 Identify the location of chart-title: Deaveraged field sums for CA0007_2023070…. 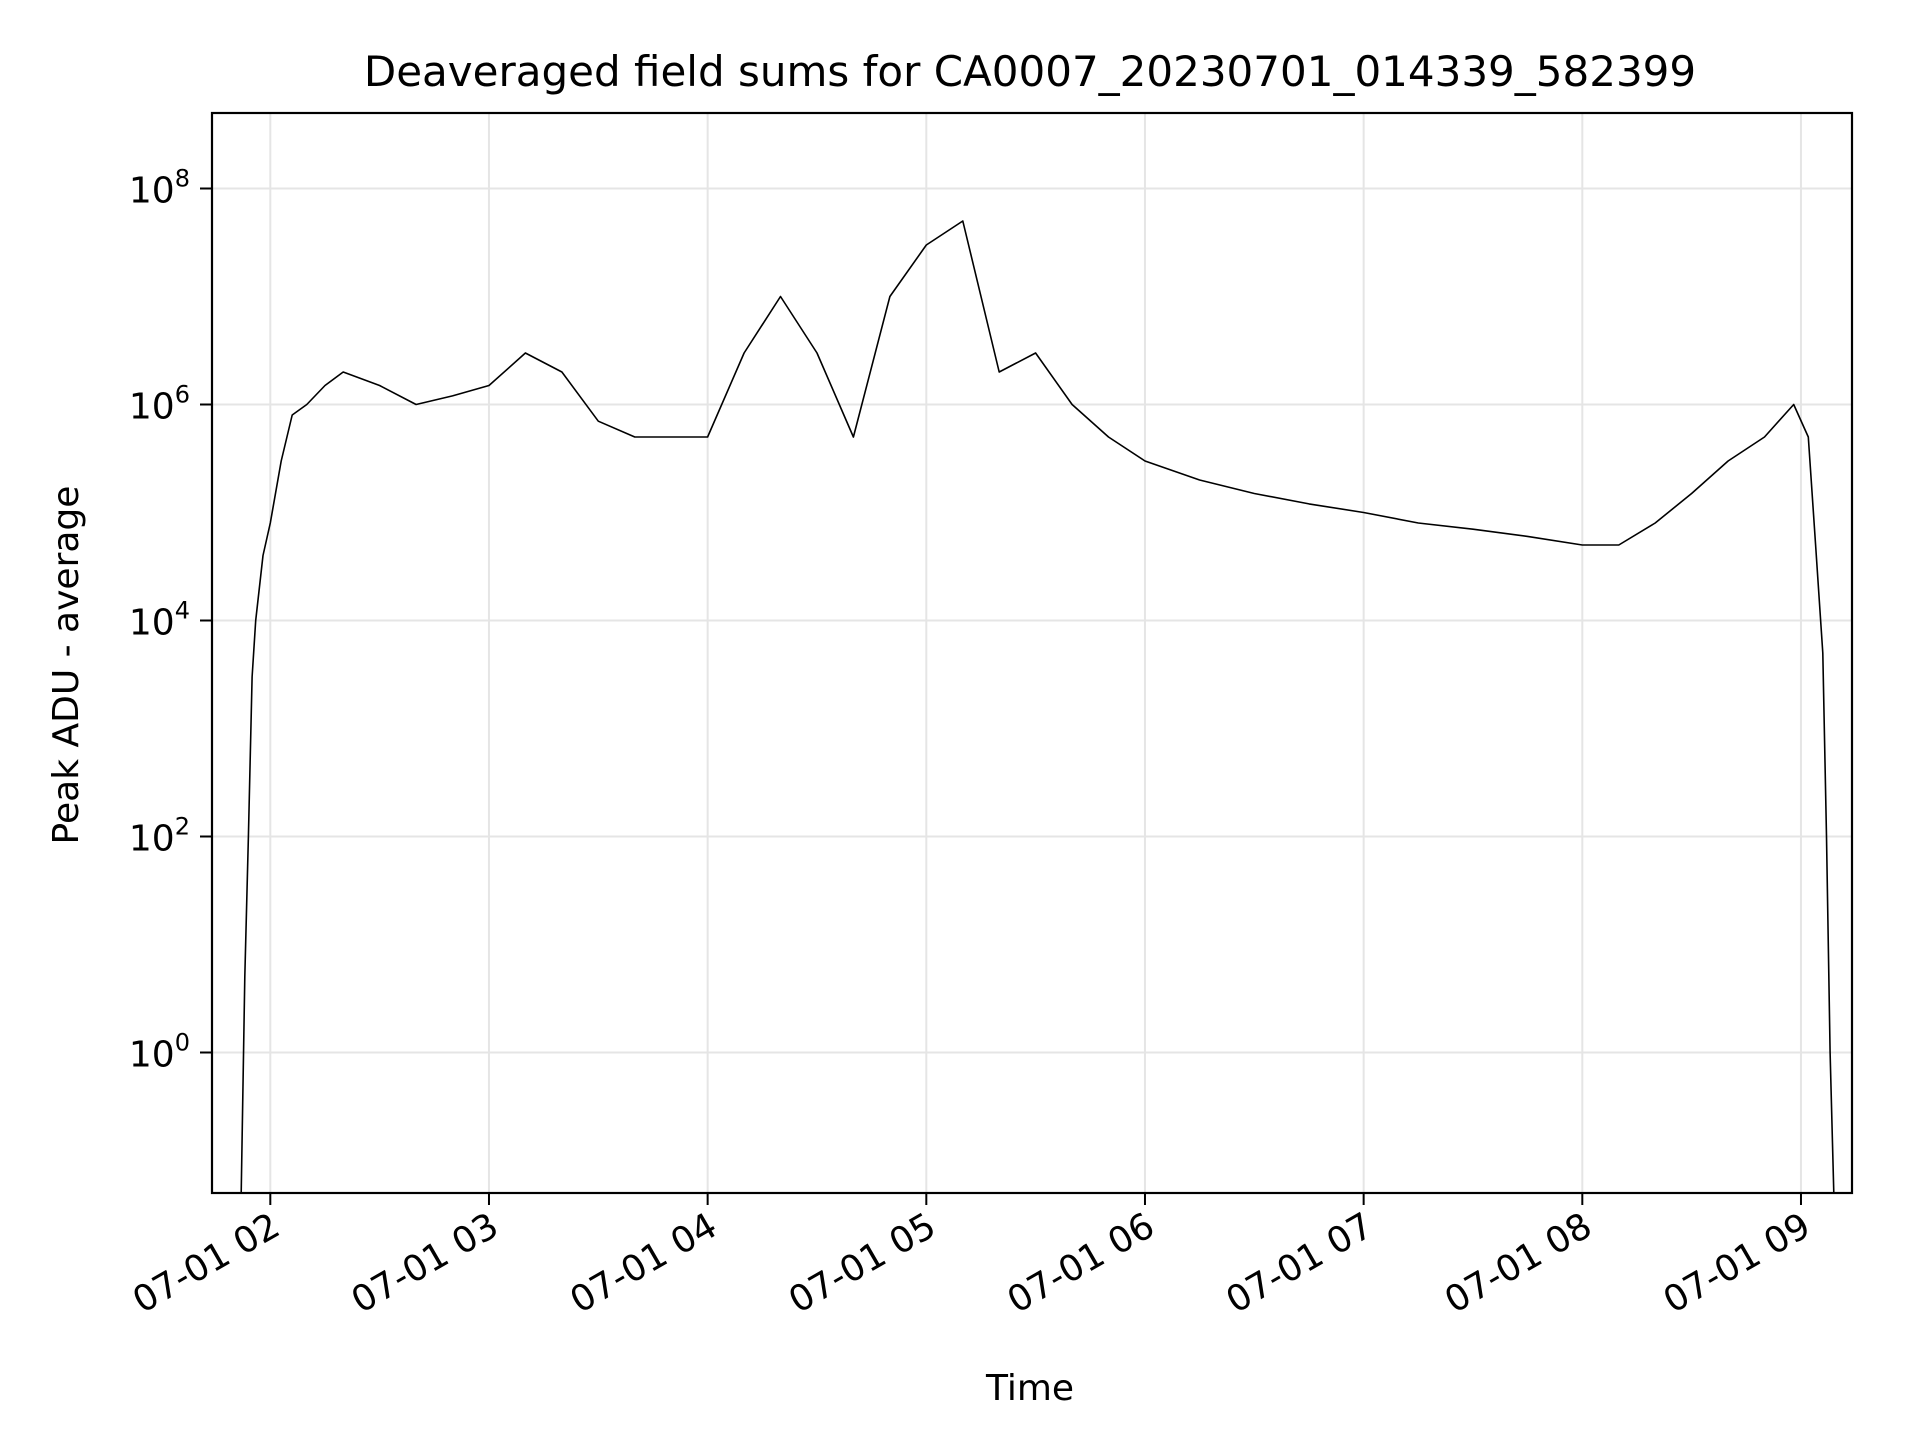
(1030, 71).